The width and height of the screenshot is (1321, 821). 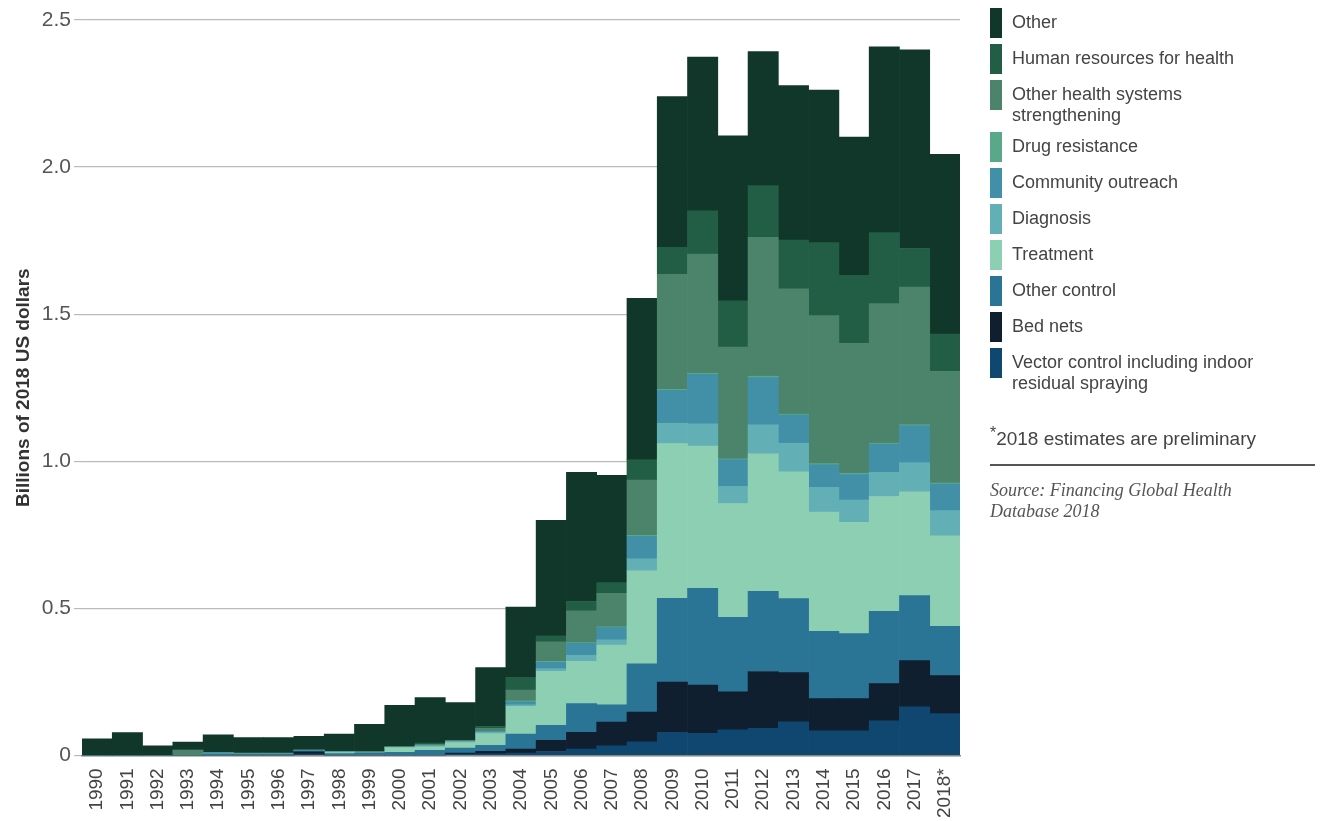 I want to click on legend-label: Drug resistance, so click(x=1076, y=146).